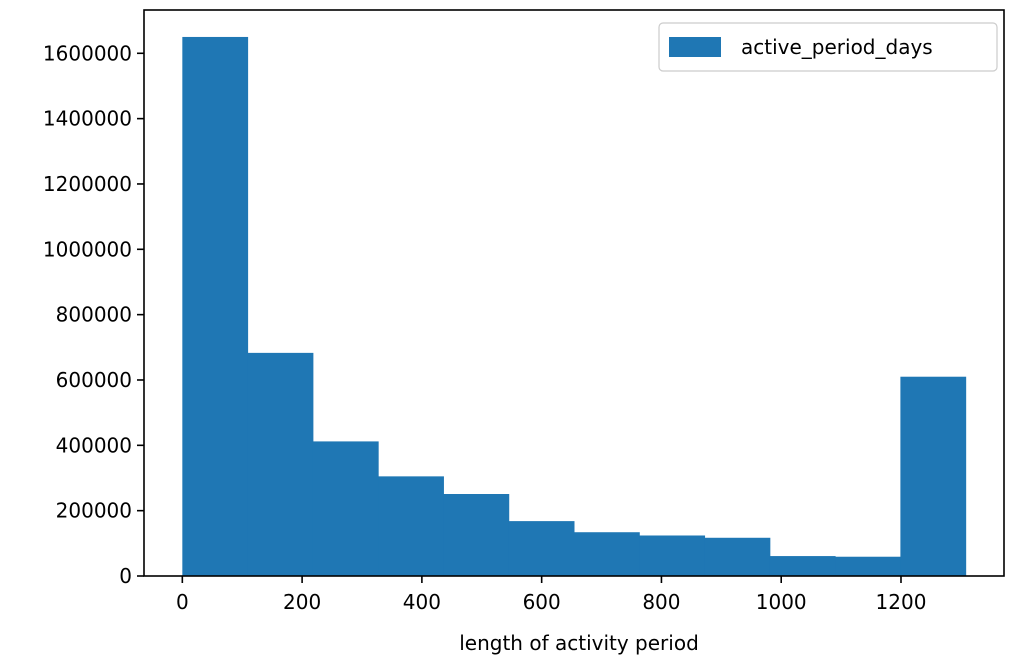  I want to click on x-axis-title: length of activity period, so click(579, 643).